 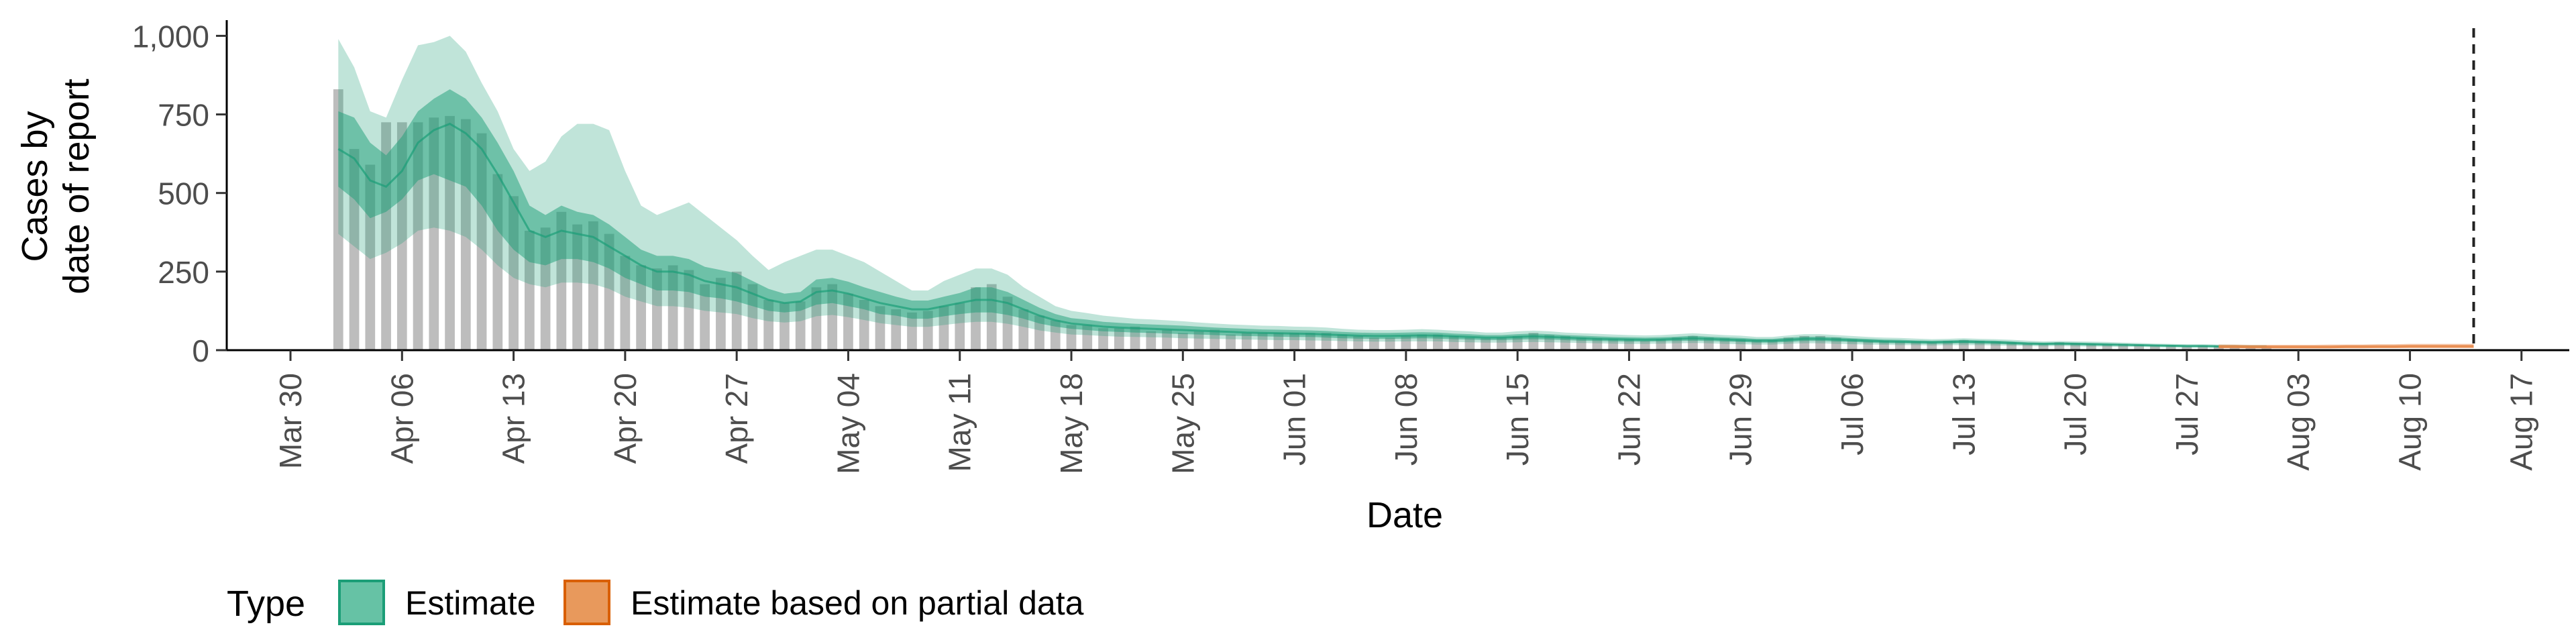 I want to click on y-tick-label: 1,000, so click(x=170, y=36).